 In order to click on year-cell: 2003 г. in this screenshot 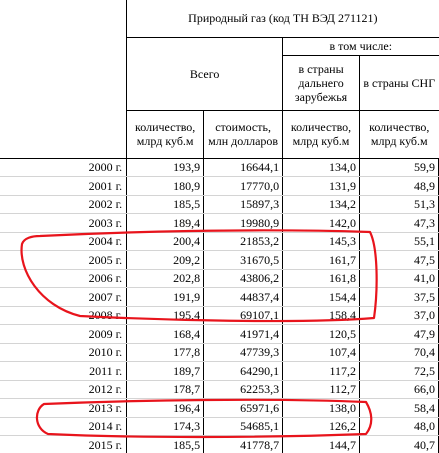, I will do `click(64, 223)`.